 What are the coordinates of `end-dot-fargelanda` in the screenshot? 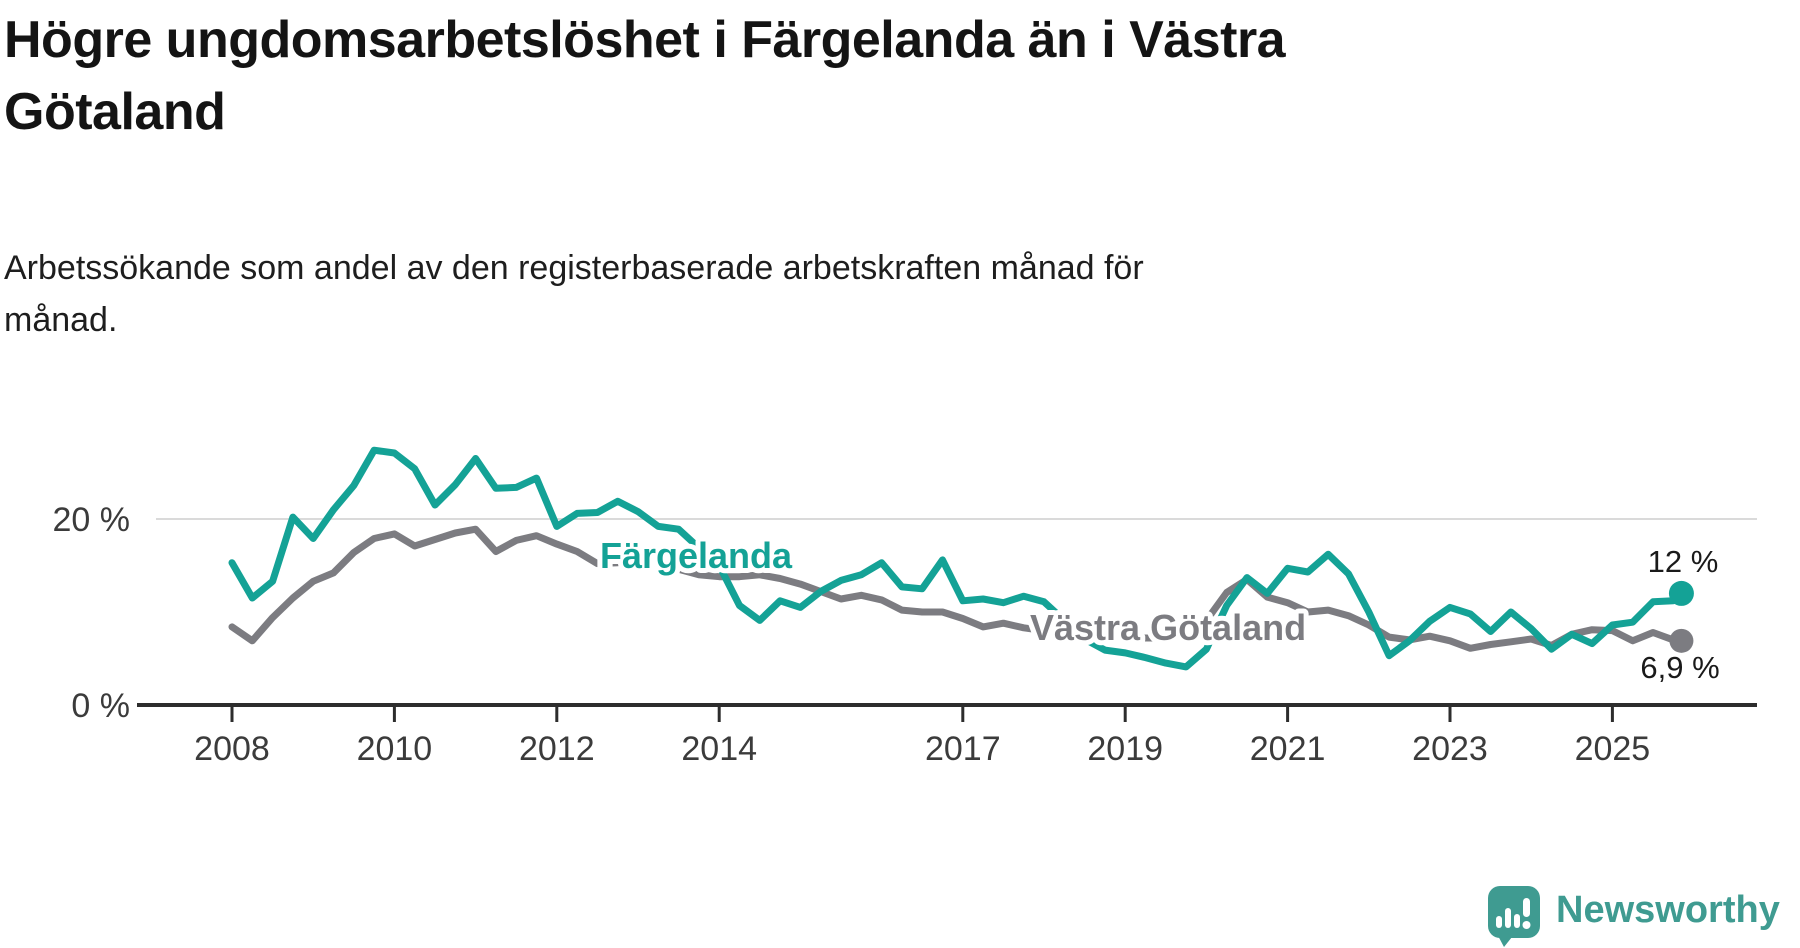 It's located at (1681, 593).